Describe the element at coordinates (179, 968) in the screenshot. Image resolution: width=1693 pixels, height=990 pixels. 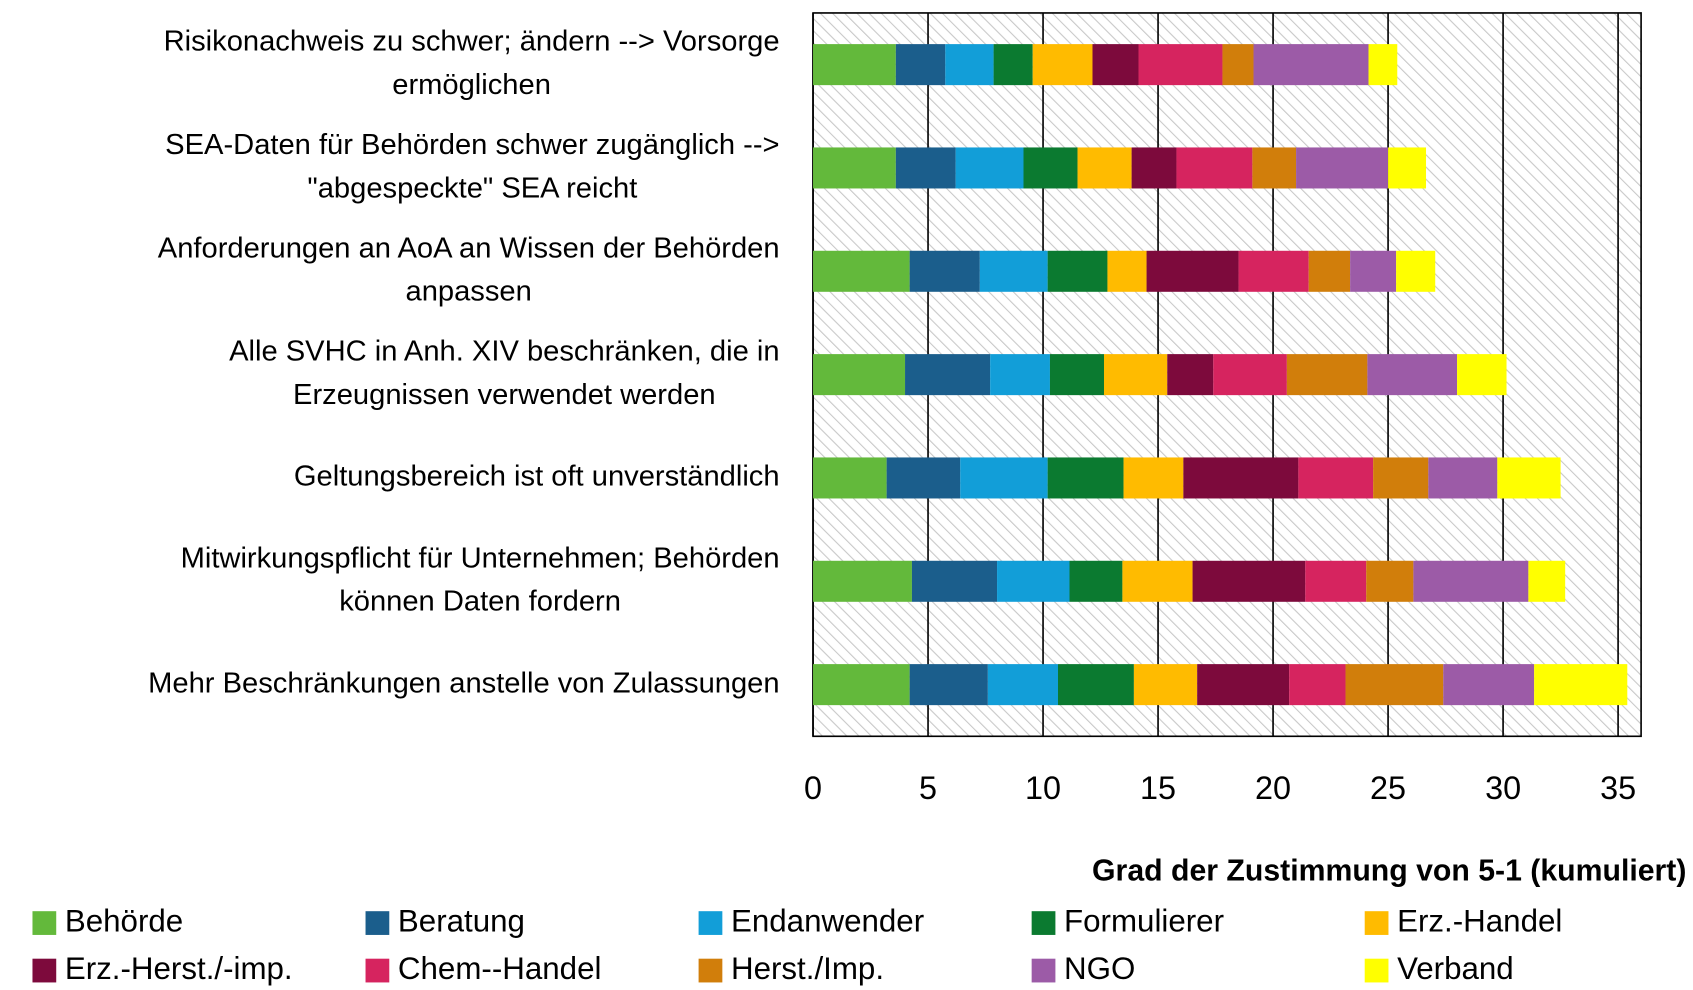
I see `legend-label: Erz.-Herst./-imp.` at that location.